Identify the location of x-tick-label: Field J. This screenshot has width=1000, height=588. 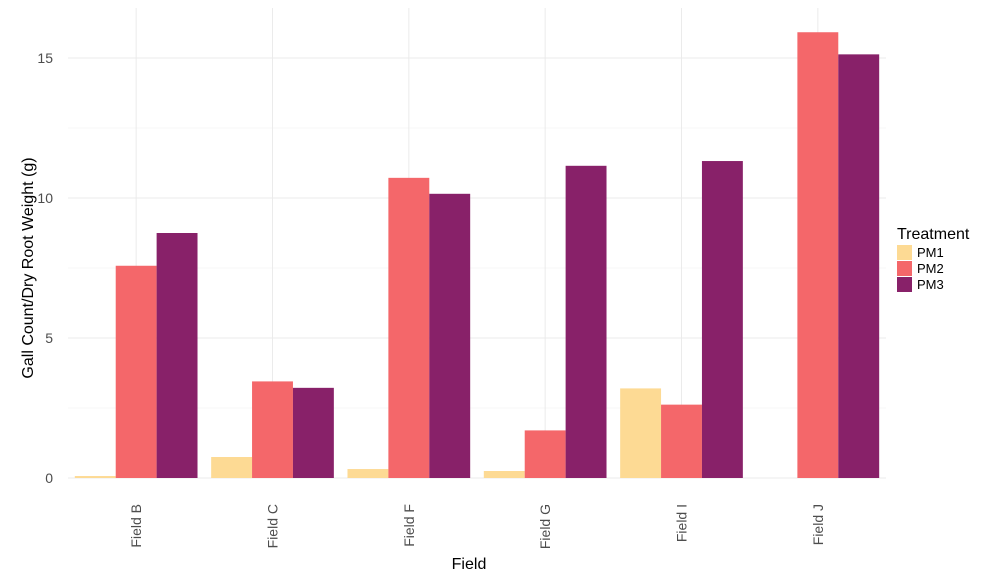
(818, 524).